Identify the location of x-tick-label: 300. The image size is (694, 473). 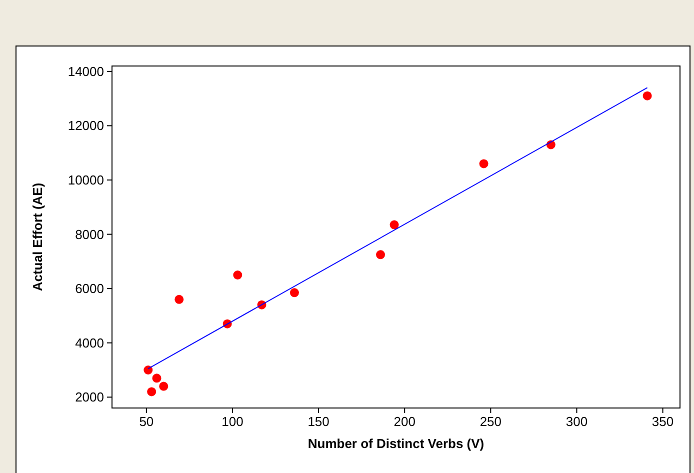
(577, 421).